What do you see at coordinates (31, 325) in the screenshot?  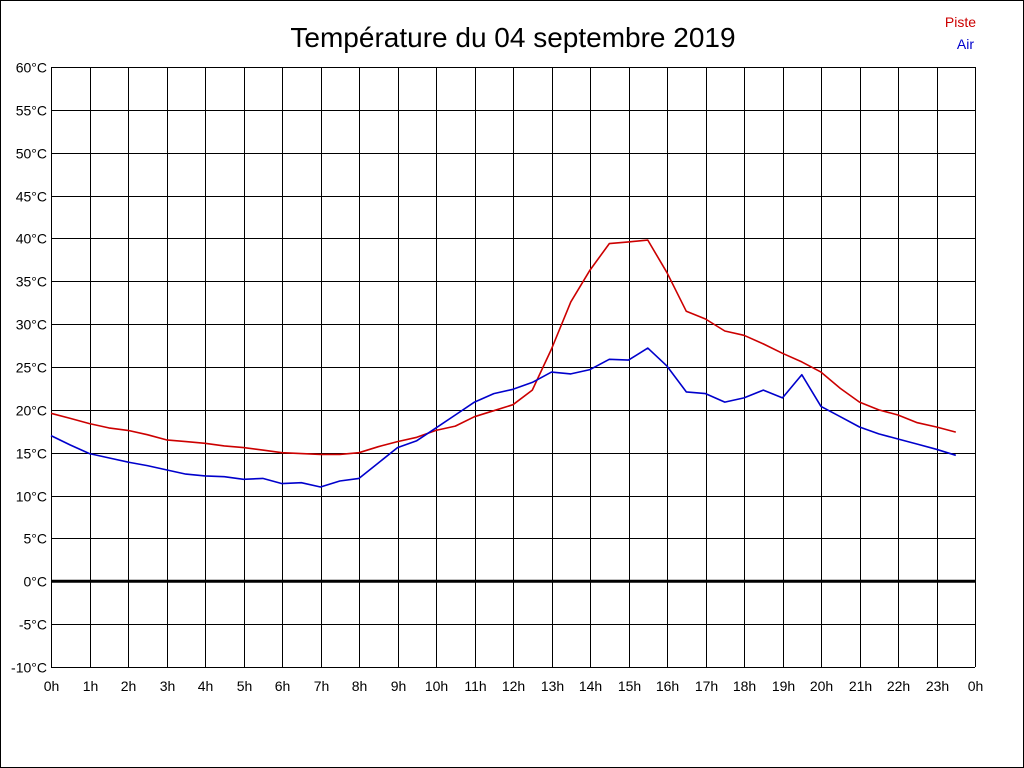 I see `y-tick-label: 30°C` at bounding box center [31, 325].